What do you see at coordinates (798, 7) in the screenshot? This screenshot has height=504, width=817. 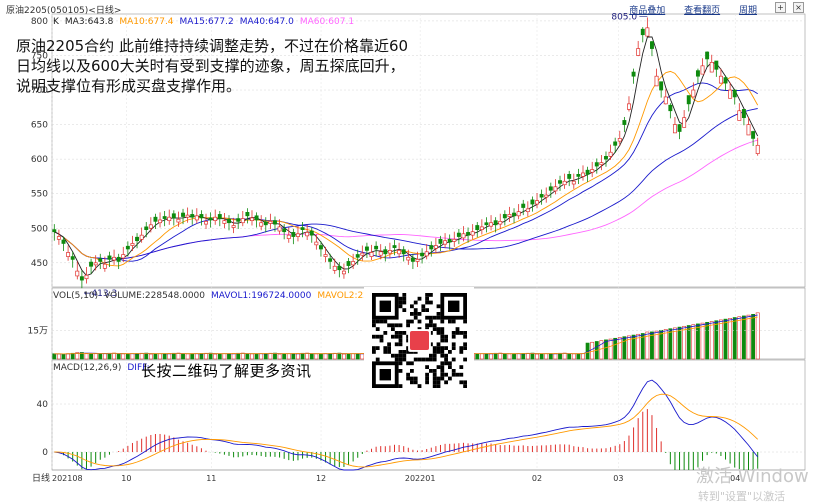 I see `close-button: ×` at bounding box center [798, 7].